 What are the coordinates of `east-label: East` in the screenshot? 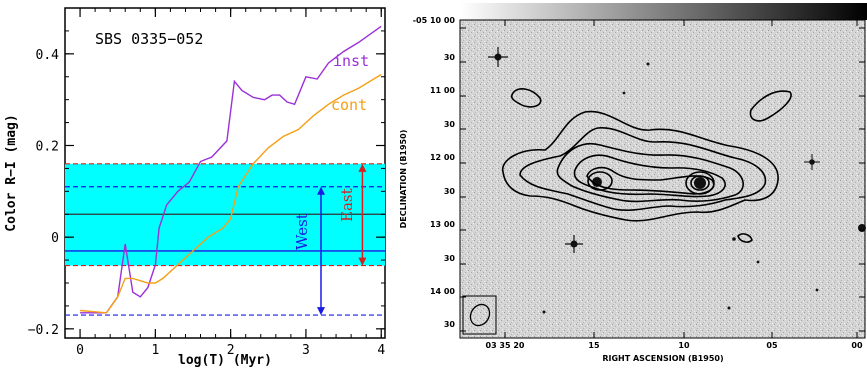 It's located at (347, 205).